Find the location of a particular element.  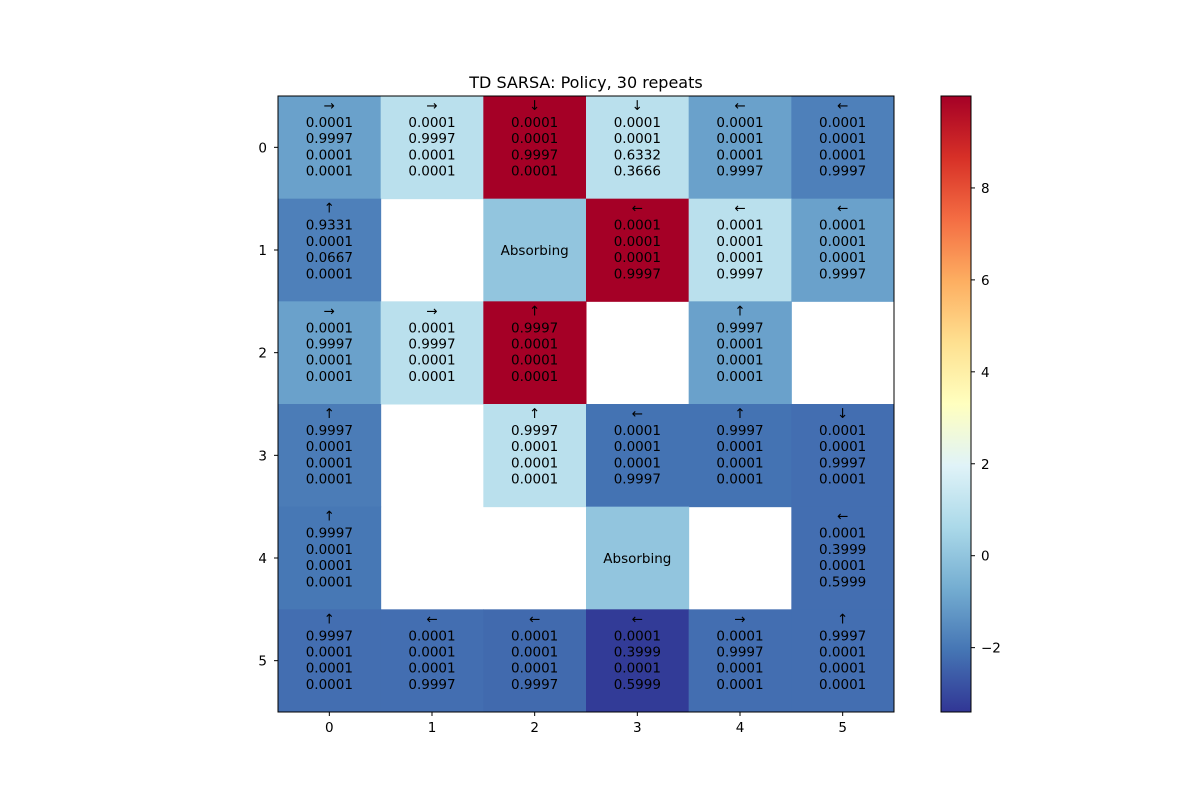

colorbar-tick-label: 4 is located at coordinates (985, 373).